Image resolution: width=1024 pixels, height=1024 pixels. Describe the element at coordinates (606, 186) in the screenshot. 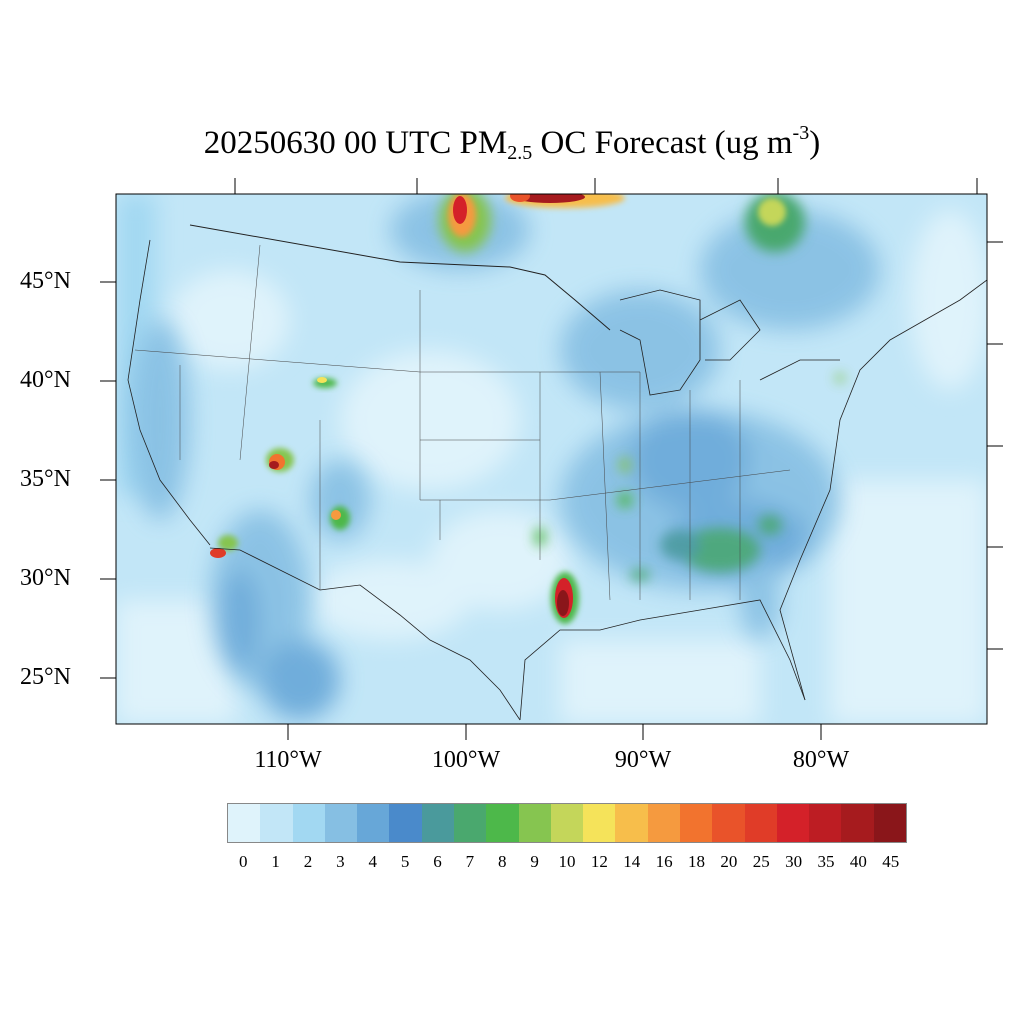

I see `top-ticks` at that location.